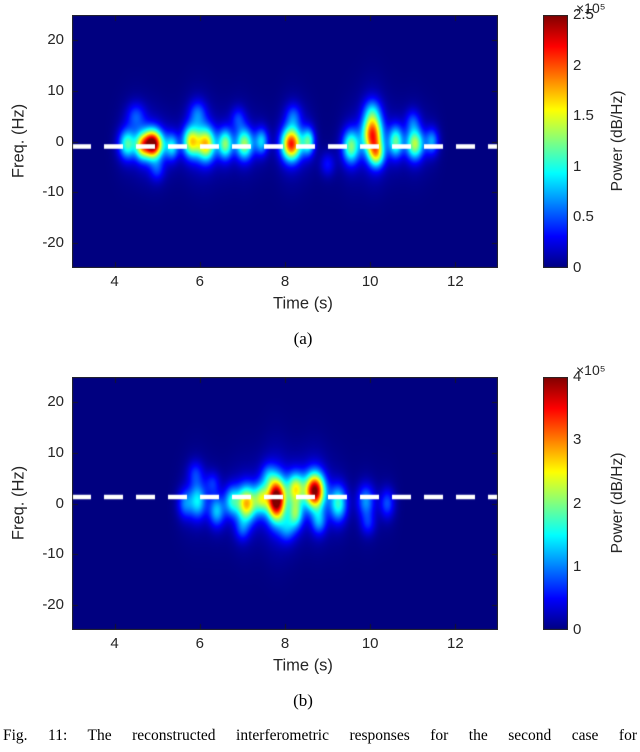 The height and width of the screenshot is (752, 640). I want to click on colorbar-label: Power (dB/Hz), so click(617, 141).